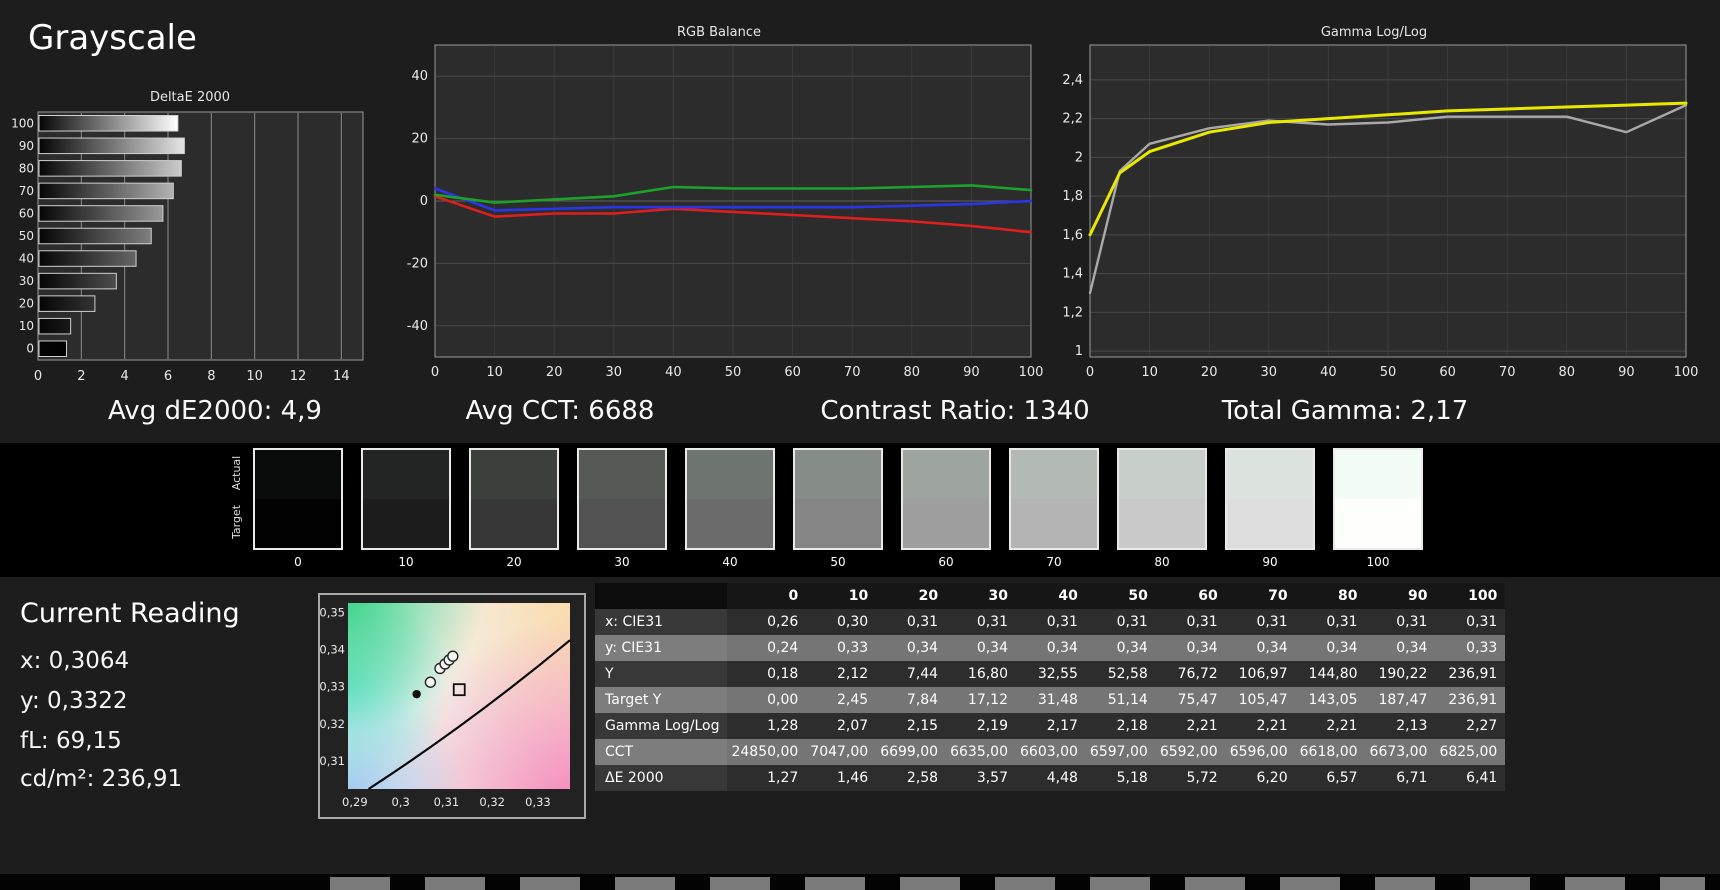 Image resolution: width=1720 pixels, height=890 pixels. Describe the element at coordinates (459, 690) in the screenshot. I see `target-square-marker` at that location.